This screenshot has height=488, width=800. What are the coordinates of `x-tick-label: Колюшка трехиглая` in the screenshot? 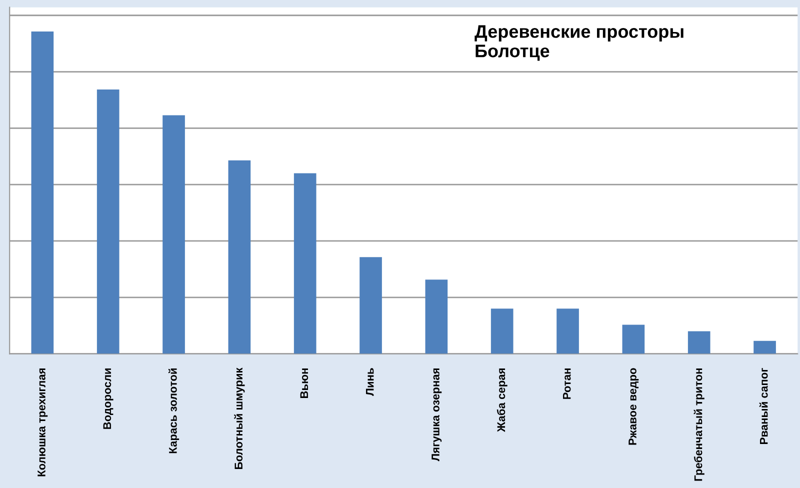 It's located at (43, 422).